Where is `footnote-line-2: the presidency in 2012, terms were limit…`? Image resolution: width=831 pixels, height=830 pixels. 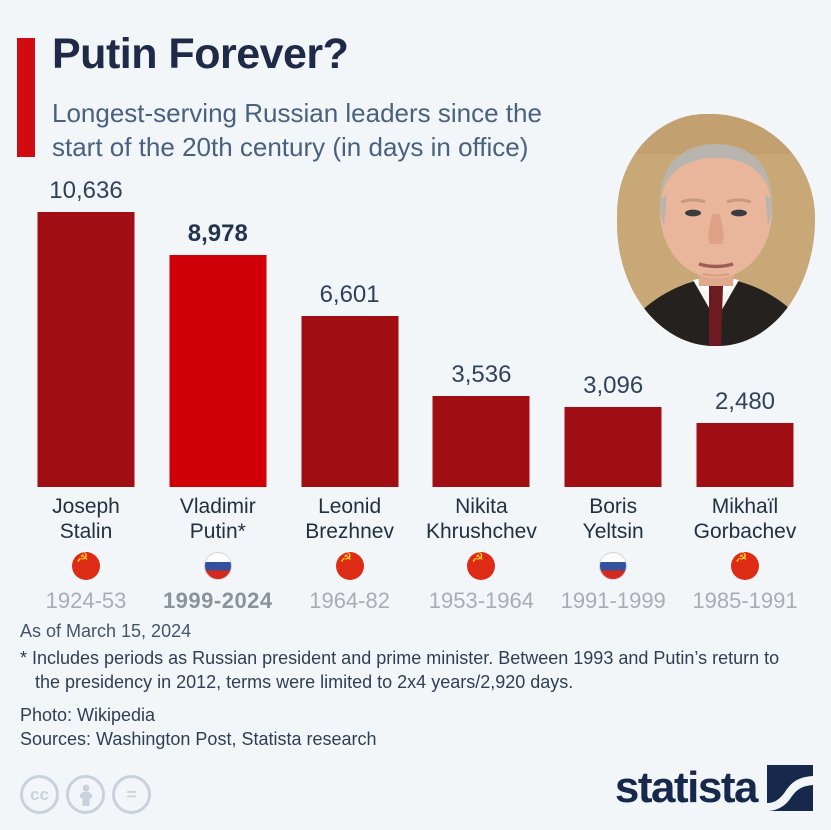 footnote-line-2: the presidency in 2012, terms were limit… is located at coordinates (304, 682).